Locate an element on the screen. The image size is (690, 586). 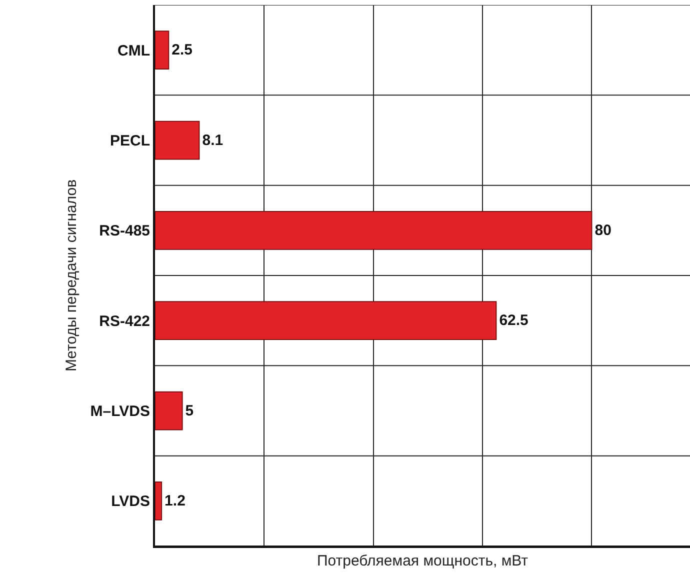
data-label: 5 is located at coordinates (189, 411).